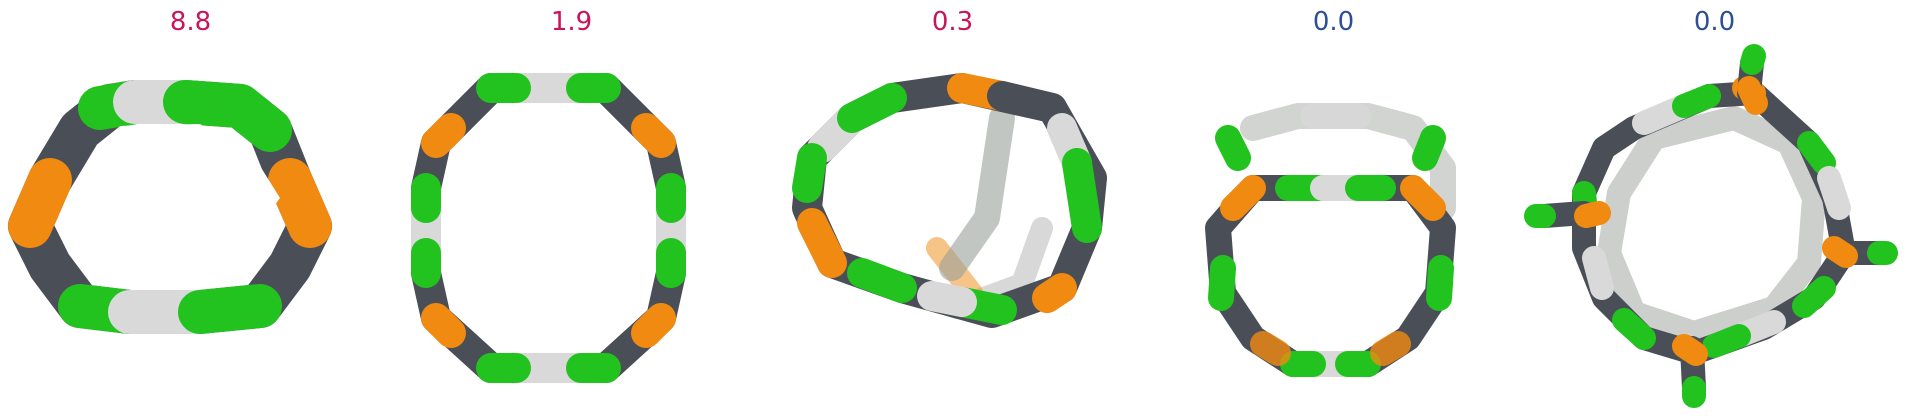  Describe the element at coordinates (952, 22) in the screenshot. I see `energy-value-3: 0.3` at that location.